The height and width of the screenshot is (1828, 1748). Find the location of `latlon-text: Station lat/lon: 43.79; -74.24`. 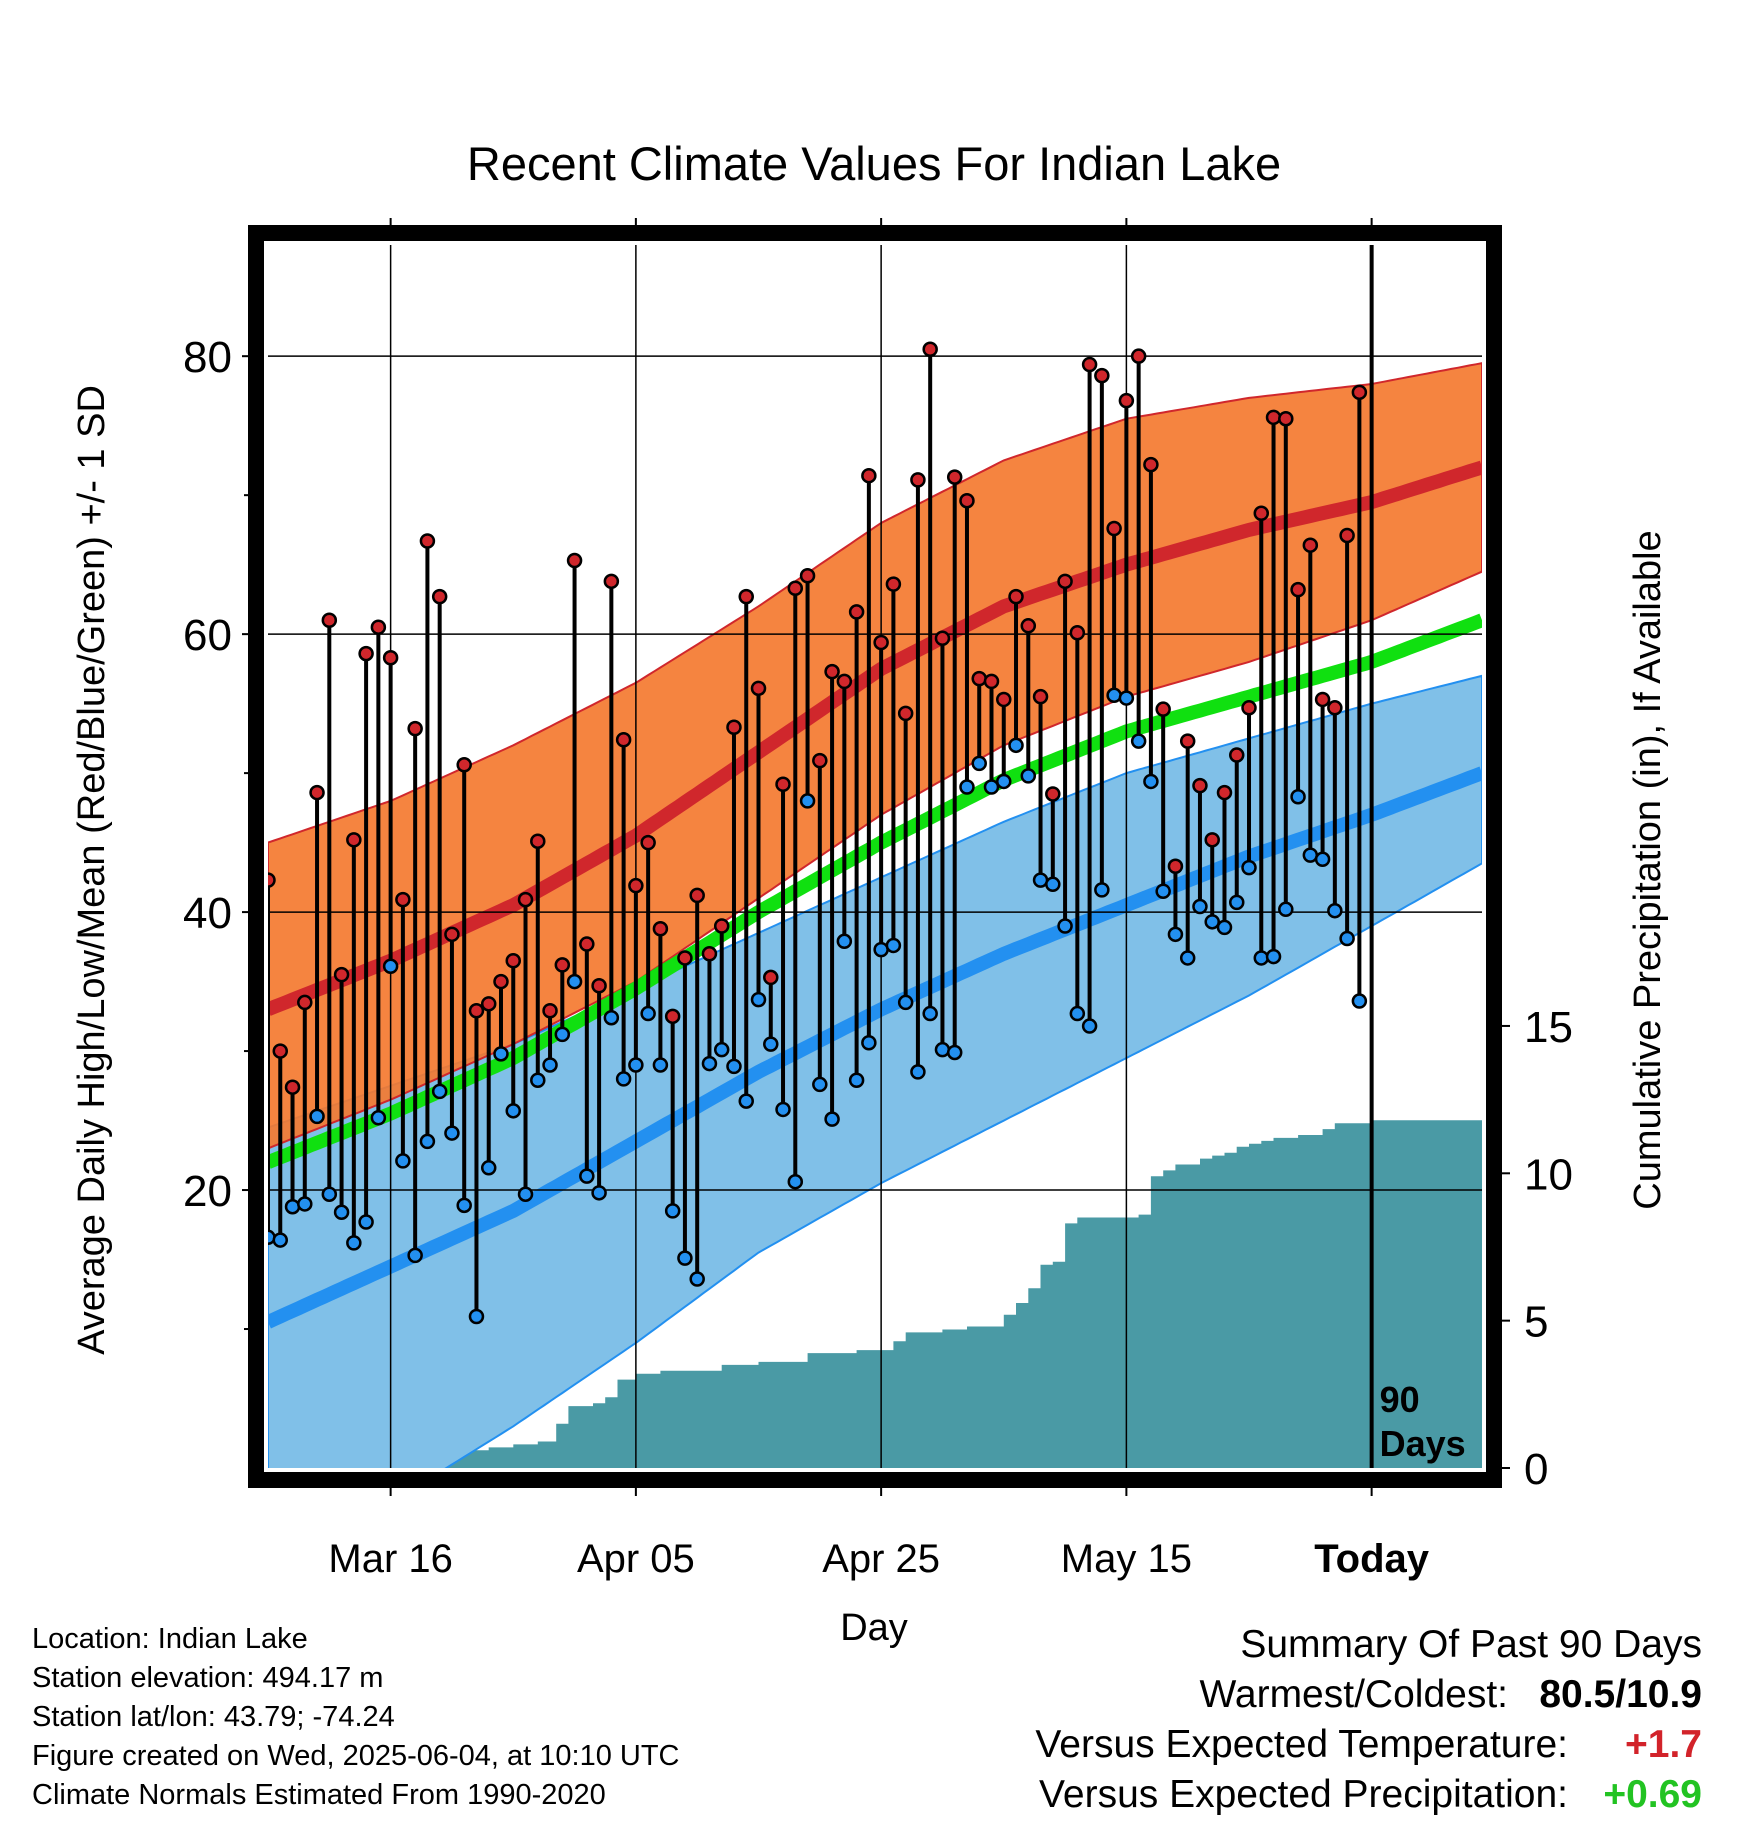

latlon-text: Station lat/lon: 43.79; -74.24 is located at coordinates (213, 1717).